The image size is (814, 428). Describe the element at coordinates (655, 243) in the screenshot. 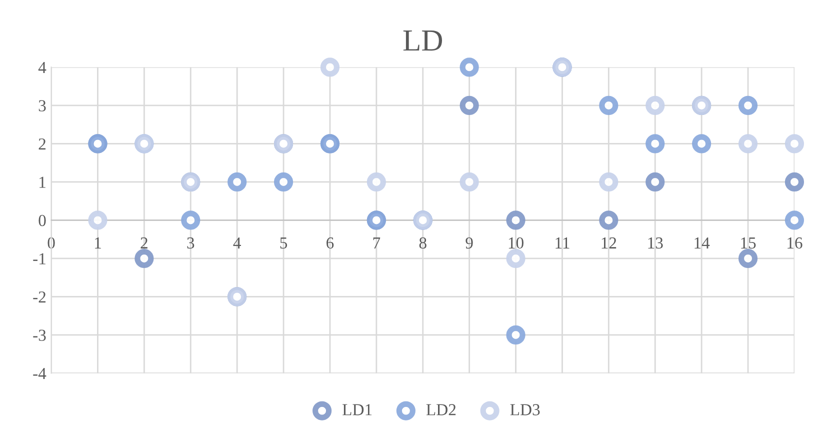

I see `x-tick-label: 13` at that location.